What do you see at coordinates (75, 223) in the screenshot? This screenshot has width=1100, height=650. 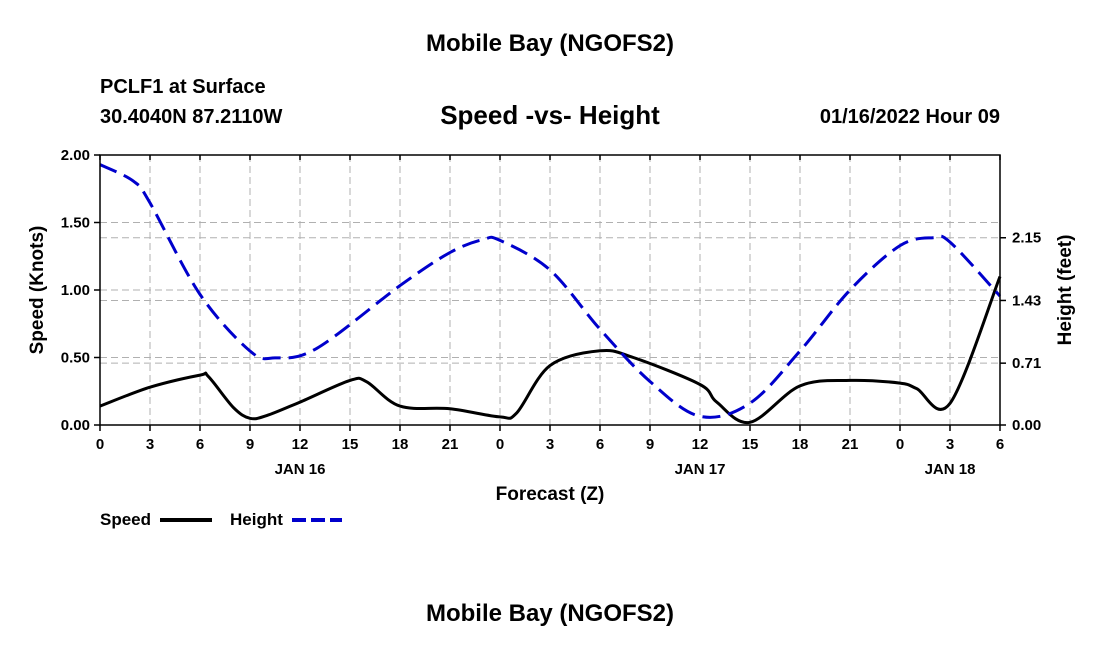 I see `y-tick-label: 1.50` at bounding box center [75, 223].